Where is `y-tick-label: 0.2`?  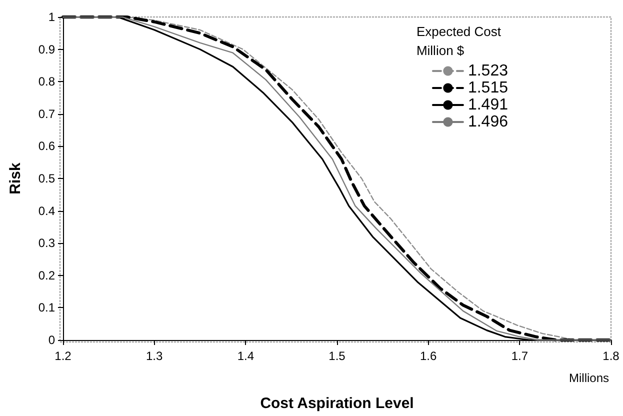 y-tick-label: 0.2 is located at coordinates (47, 275).